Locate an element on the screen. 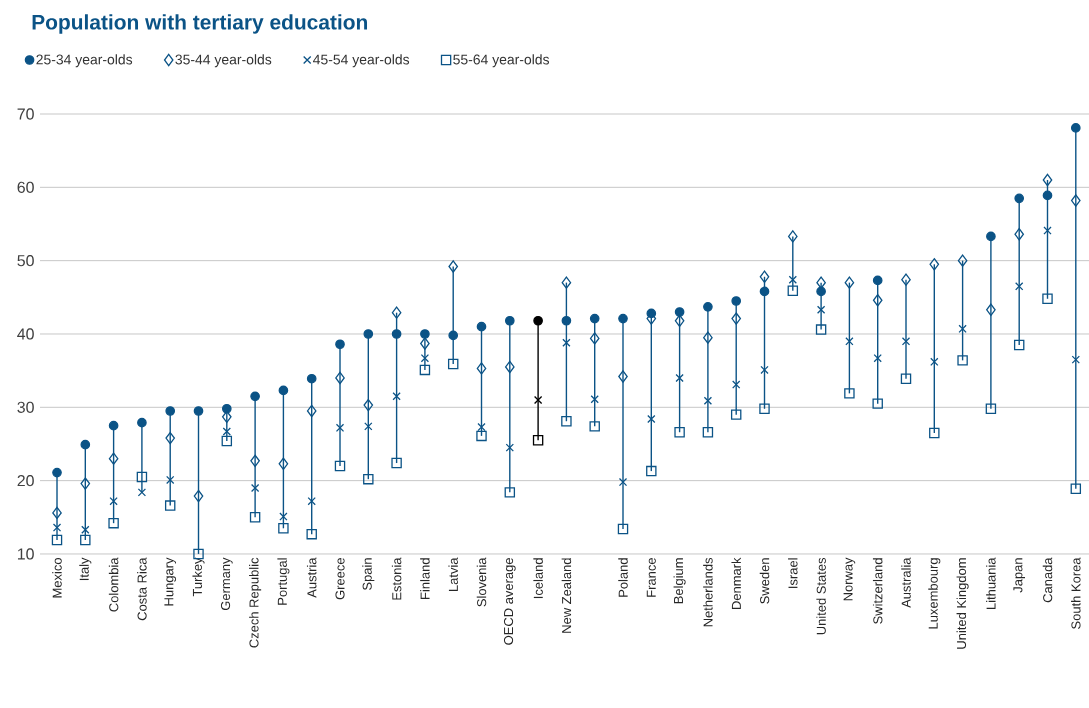 Image resolution: width=1089 pixels, height=708 pixels. x-tick-label: Hungary is located at coordinates (170, 581).